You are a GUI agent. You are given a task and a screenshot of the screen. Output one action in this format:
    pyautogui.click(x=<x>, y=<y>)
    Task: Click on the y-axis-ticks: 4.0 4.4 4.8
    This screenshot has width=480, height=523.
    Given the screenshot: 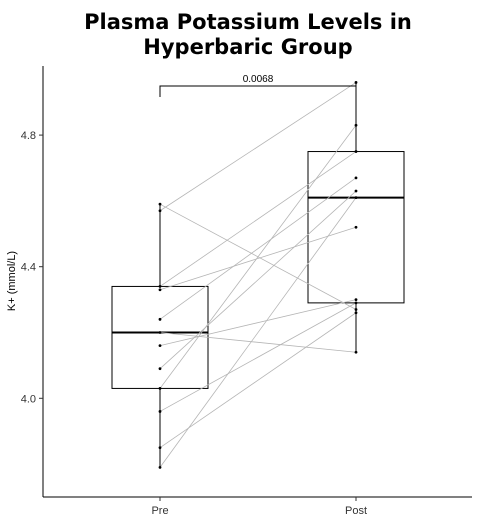 What is the action you would take?
    pyautogui.click(x=32, y=267)
    